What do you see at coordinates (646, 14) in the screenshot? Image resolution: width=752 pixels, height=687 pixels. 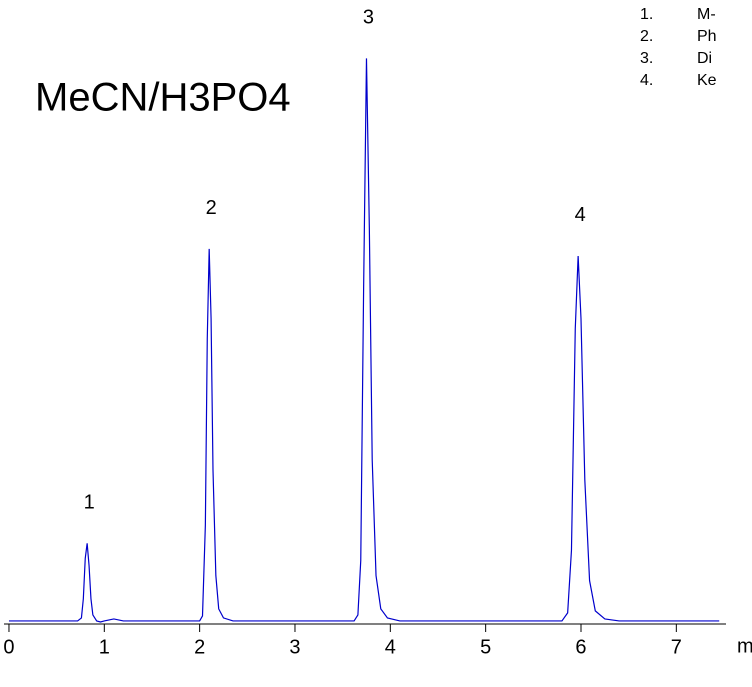 I see `legend-number: 1.` at bounding box center [646, 14].